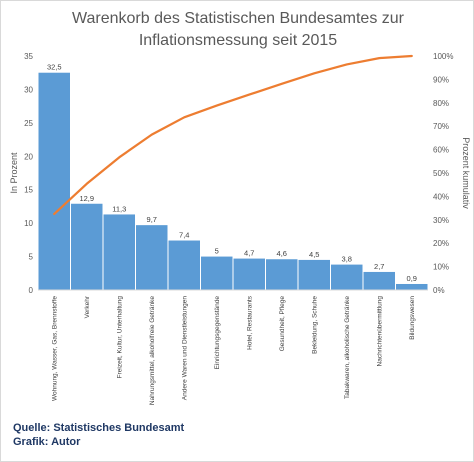  I want to click on y2-axis-title: Prozent kumulativ, so click(466, 173).